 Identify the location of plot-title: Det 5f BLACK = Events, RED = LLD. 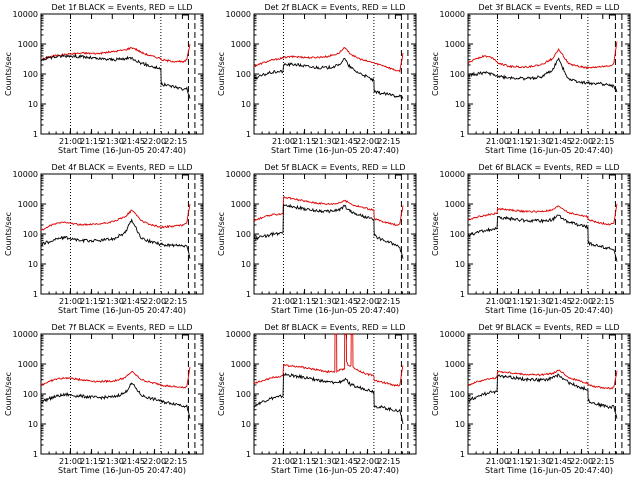
(334, 167).